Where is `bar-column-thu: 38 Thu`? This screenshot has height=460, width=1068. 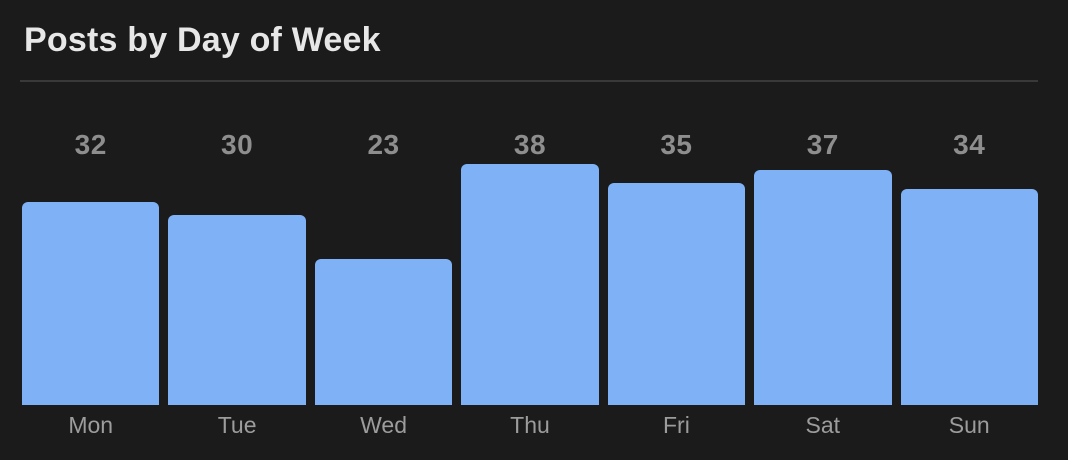 bar-column-thu: 38 Thu is located at coordinates (530, 283).